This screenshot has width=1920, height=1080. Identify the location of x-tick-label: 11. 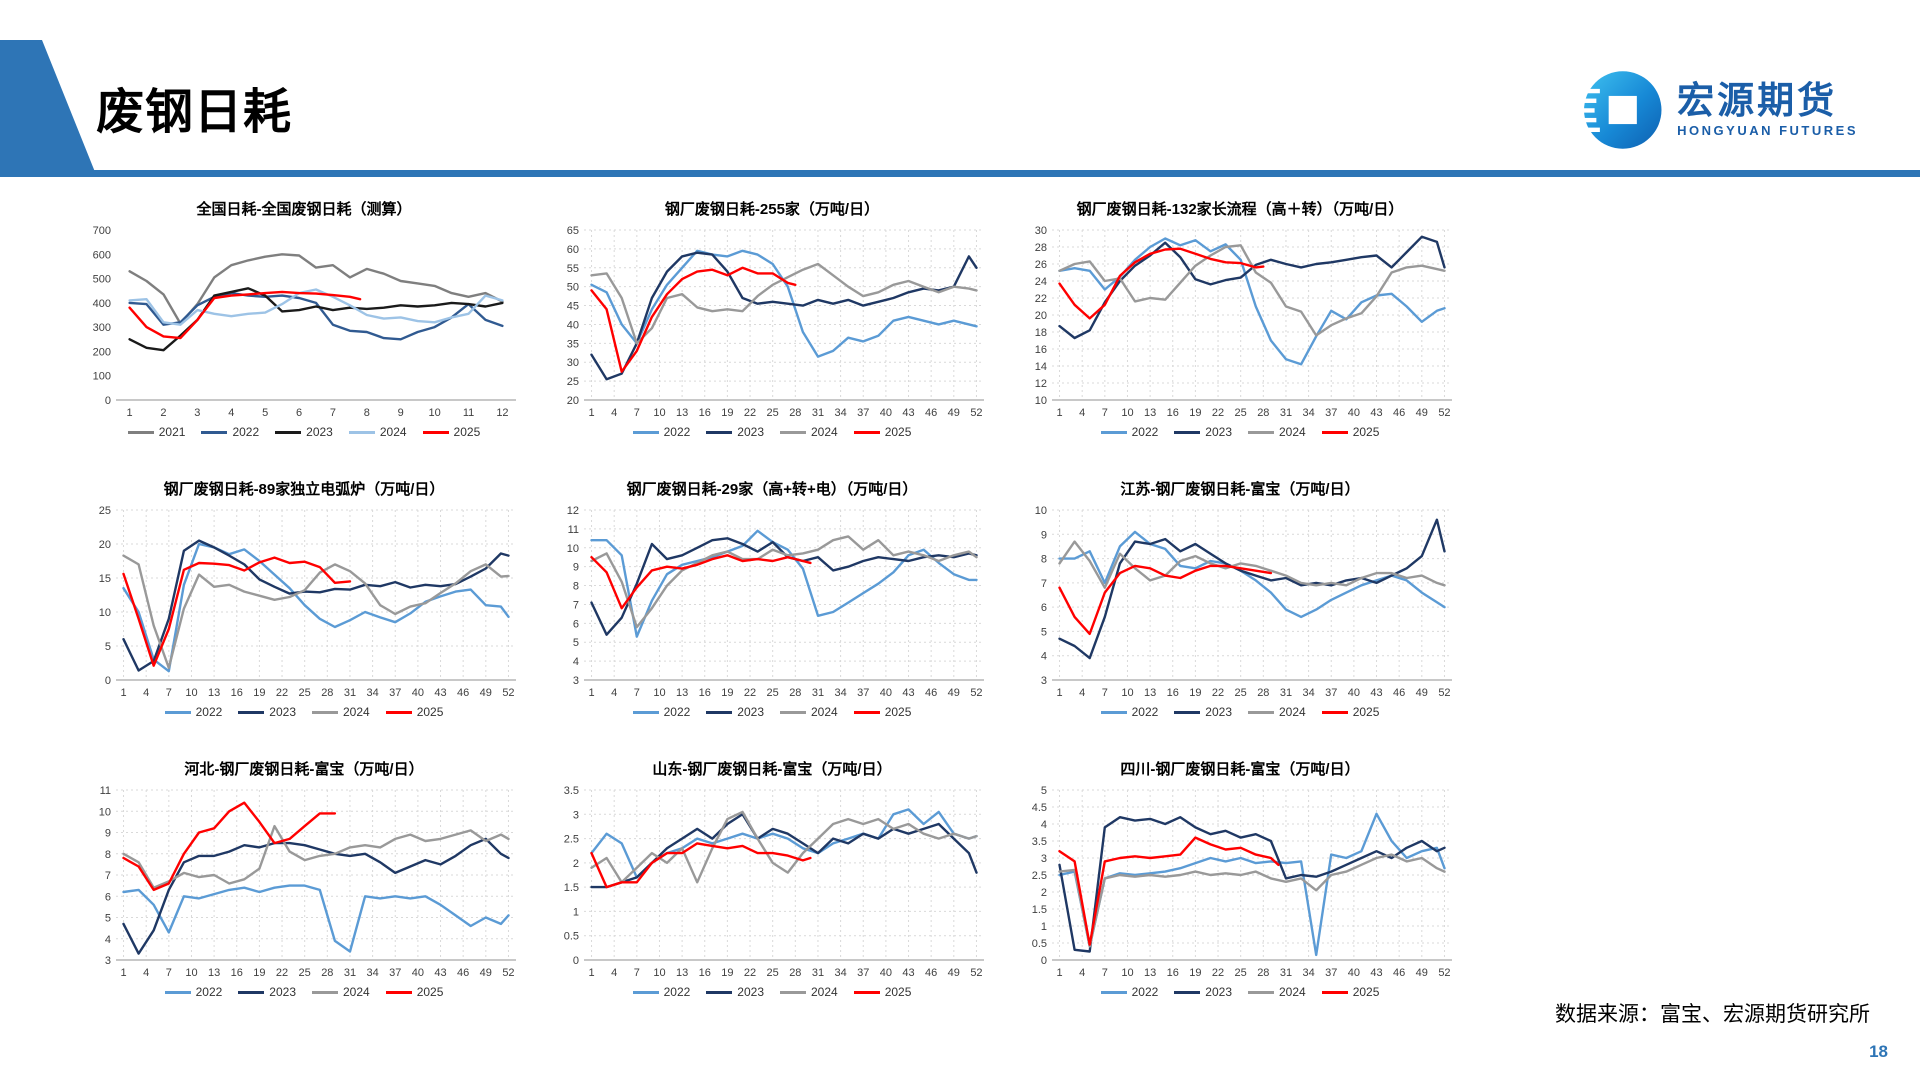
(468, 413).